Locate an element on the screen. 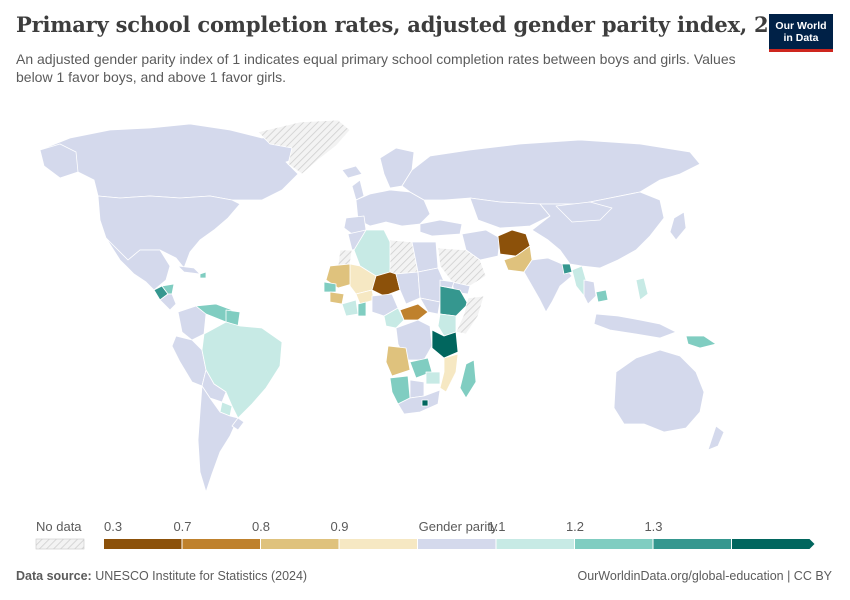 The width and height of the screenshot is (850, 600). country-uruguay is located at coordinates (238, 424).